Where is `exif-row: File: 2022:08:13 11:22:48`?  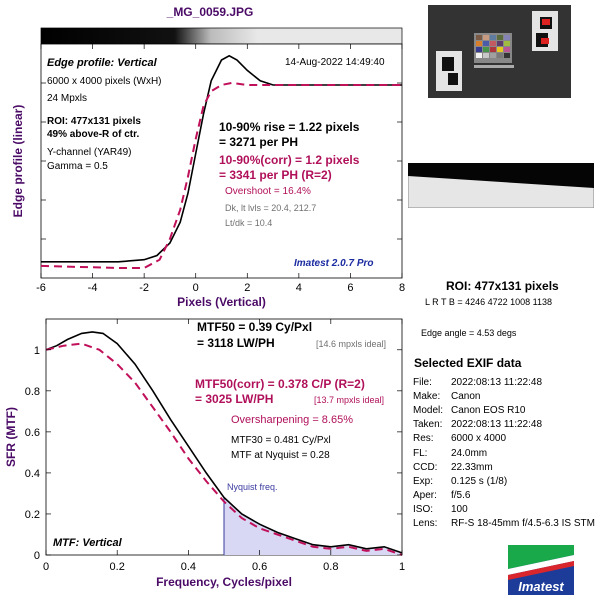
exif-row: File: 2022:08:13 11:22:48 is located at coordinates (477, 383).